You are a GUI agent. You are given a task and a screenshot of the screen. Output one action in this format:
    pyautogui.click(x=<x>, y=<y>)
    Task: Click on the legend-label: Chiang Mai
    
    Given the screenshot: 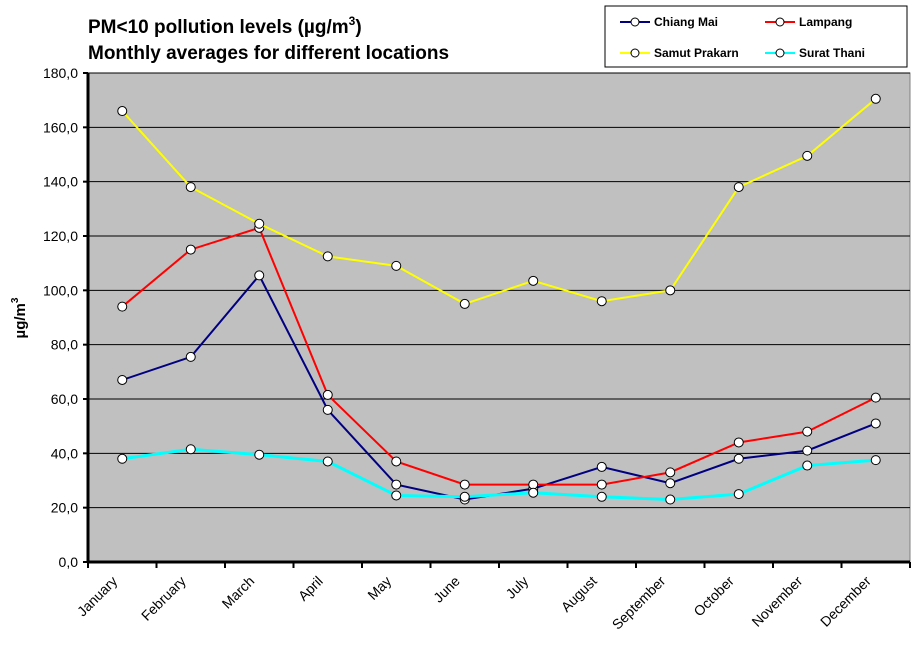 What is the action you would take?
    pyautogui.click(x=686, y=22)
    